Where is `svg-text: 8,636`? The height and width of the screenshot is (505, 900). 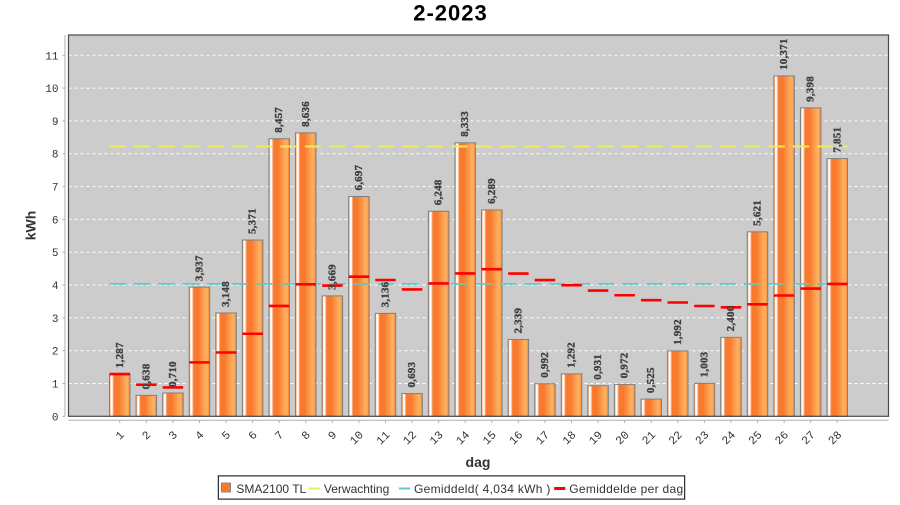 svg-text: 8,636 is located at coordinates (306, 114).